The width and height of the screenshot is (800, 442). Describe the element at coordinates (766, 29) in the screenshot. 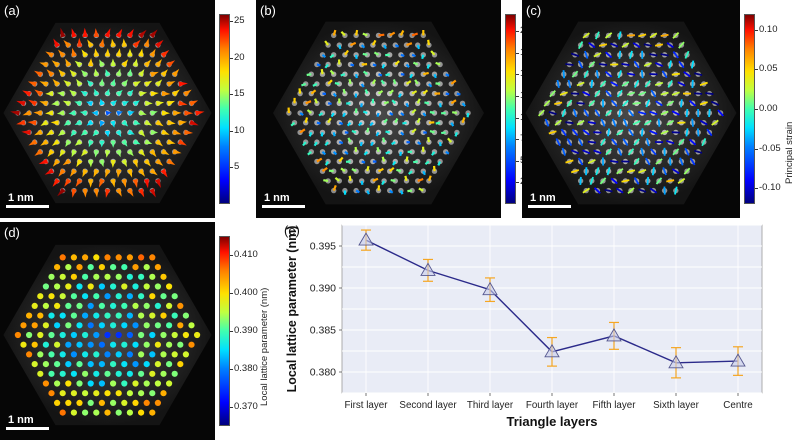

I see `panel-c-colorbar-tick: 0.10` at that location.